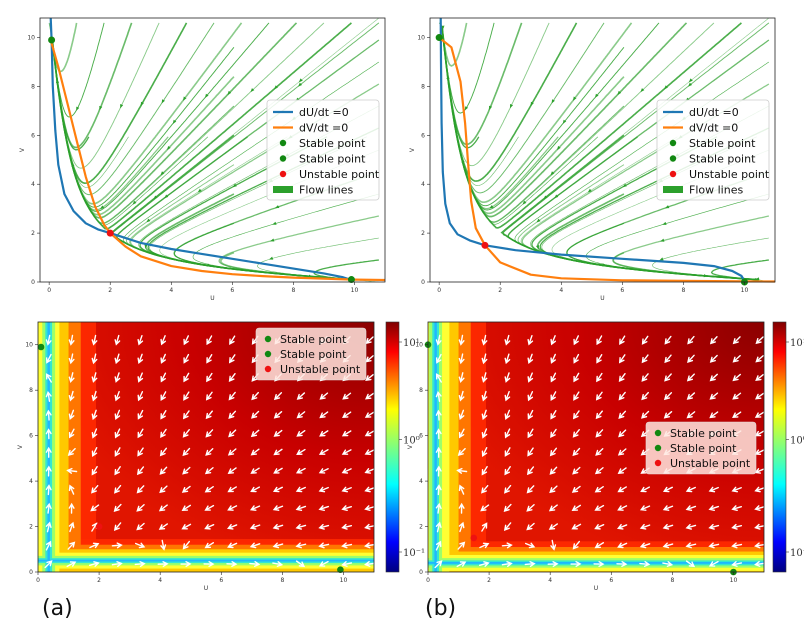 The height and width of the screenshot is (630, 804). What do you see at coordinates (713, 128) in the screenshot?
I see `b-top-legend-label: dV/dt =0` at bounding box center [713, 128].